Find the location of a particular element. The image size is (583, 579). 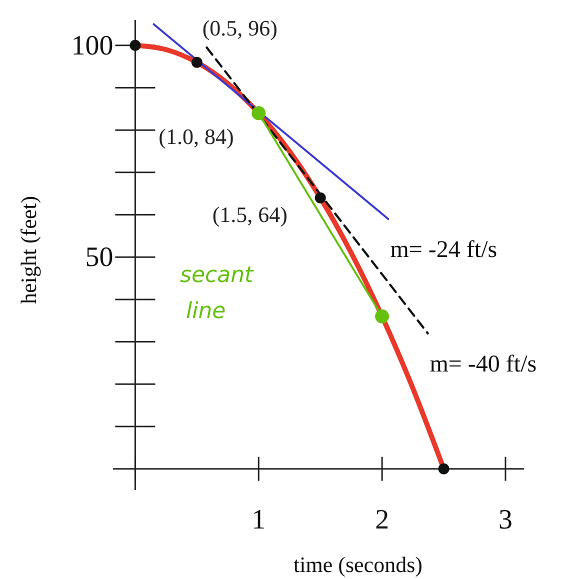

x-tick-label: 2 is located at coordinates (382, 520).